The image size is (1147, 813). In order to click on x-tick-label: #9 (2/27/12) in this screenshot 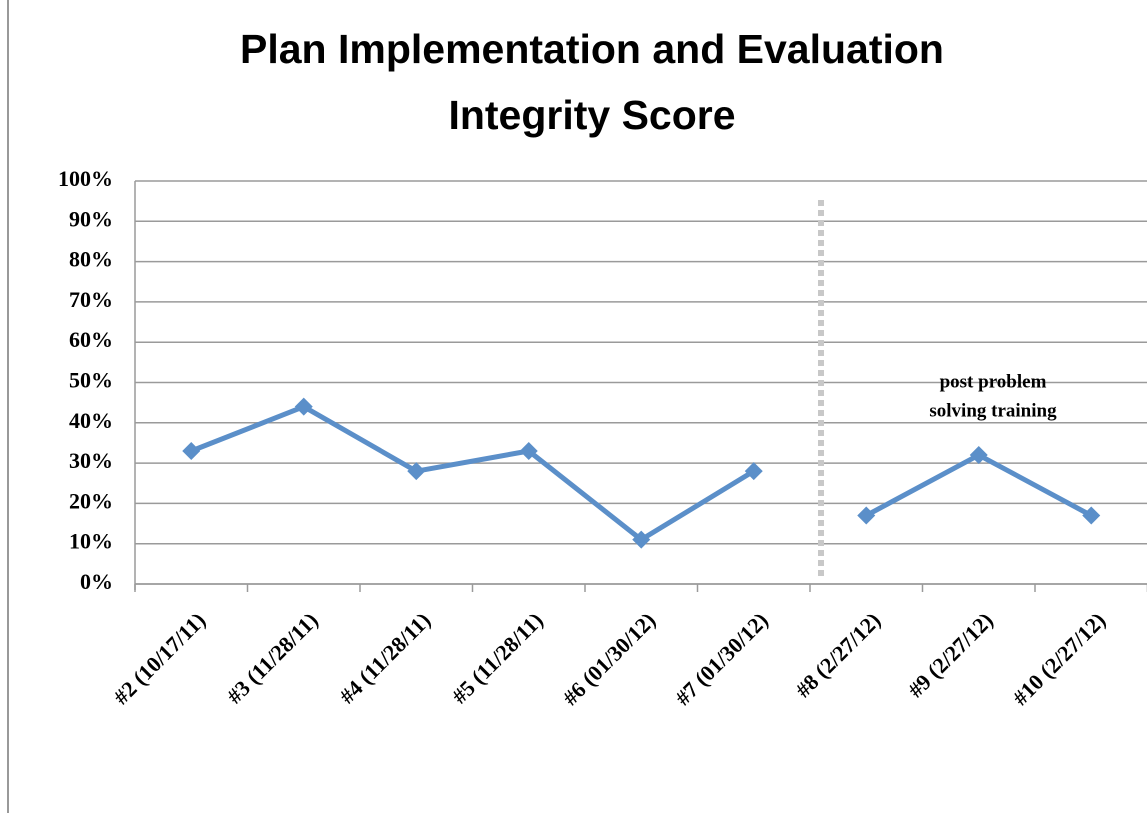, I will do `click(950, 654)`.